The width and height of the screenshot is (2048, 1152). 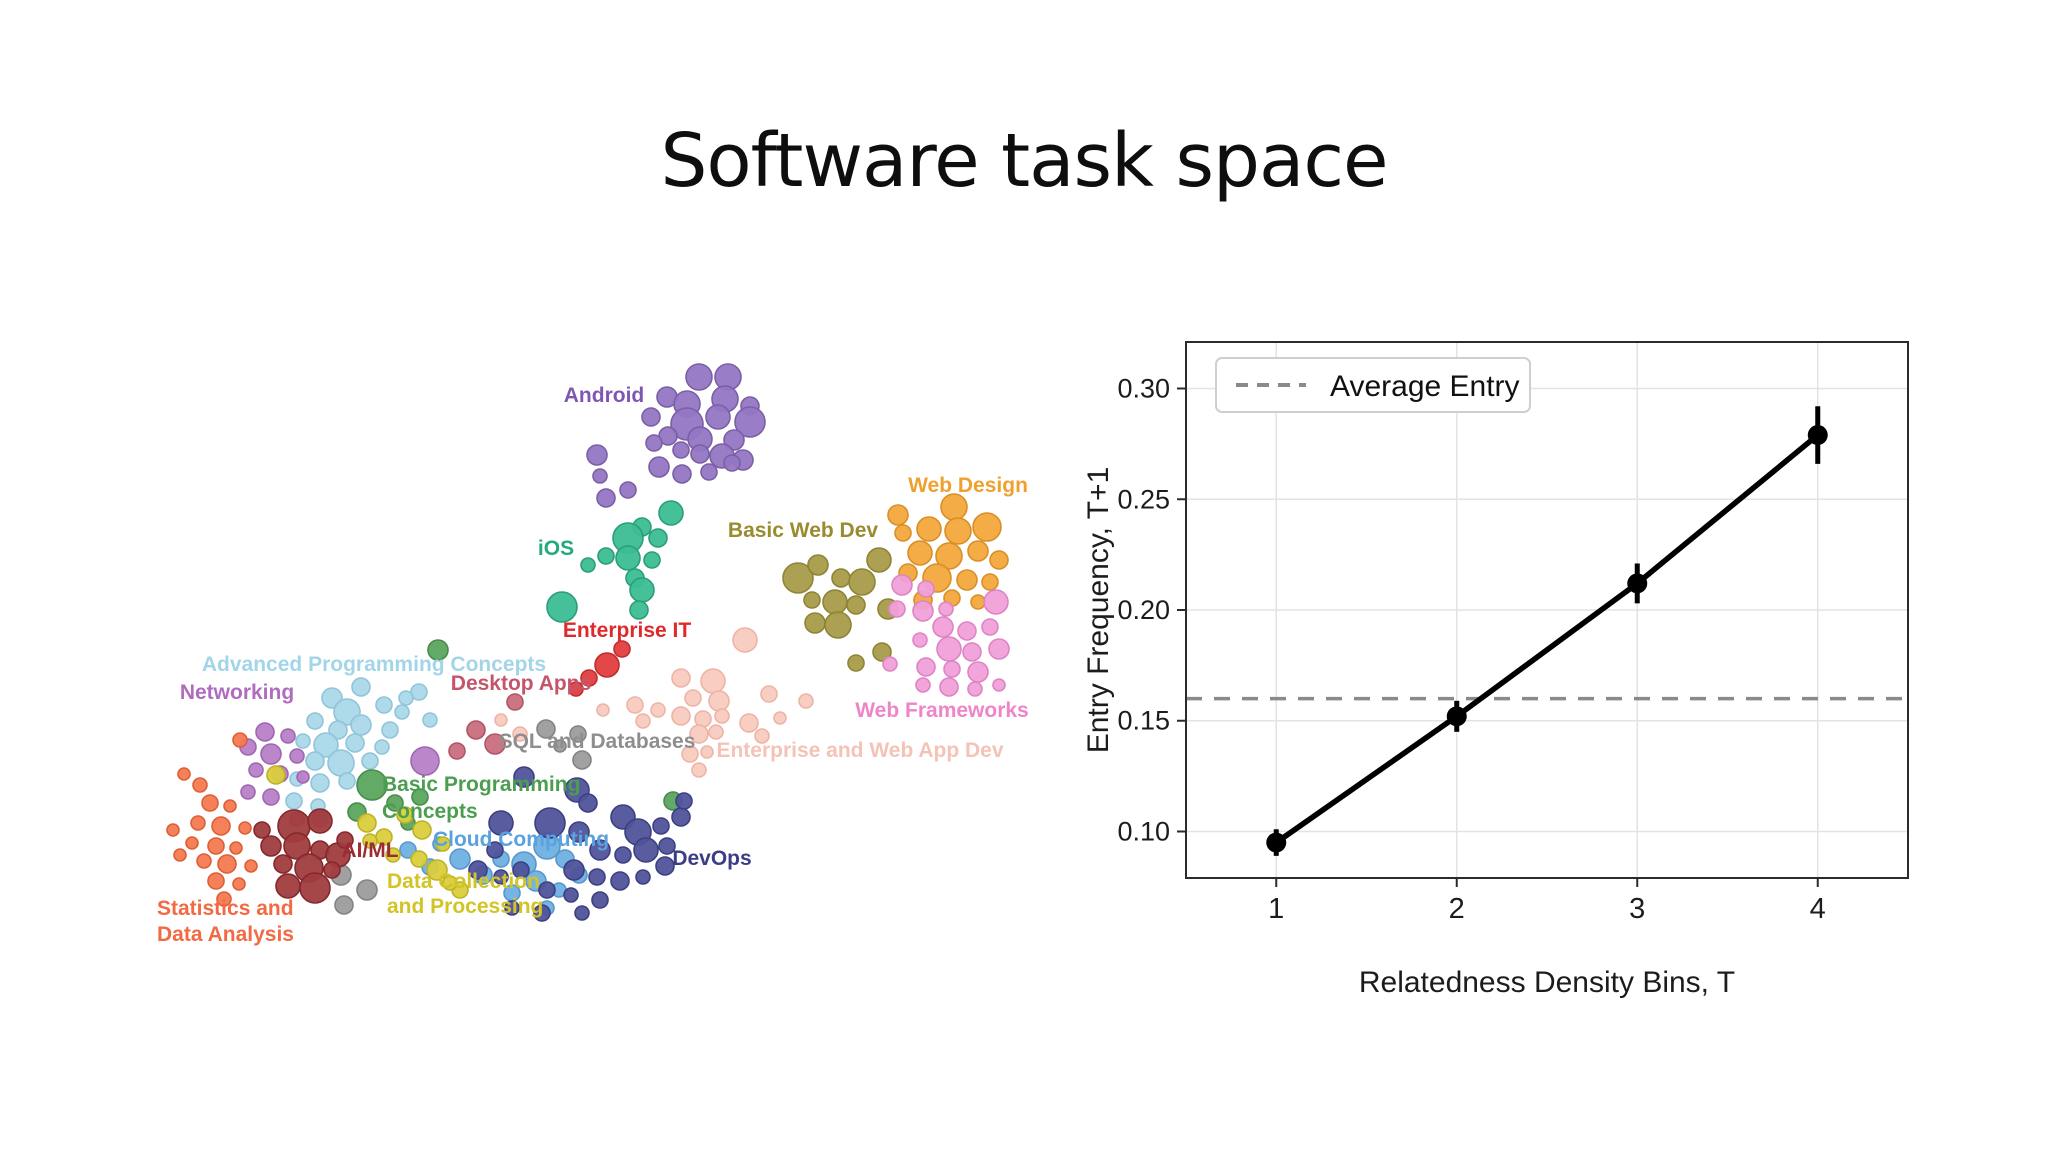 What do you see at coordinates (361, 745) in the screenshot?
I see `cluster-advanced-programming-concepts` at bounding box center [361, 745].